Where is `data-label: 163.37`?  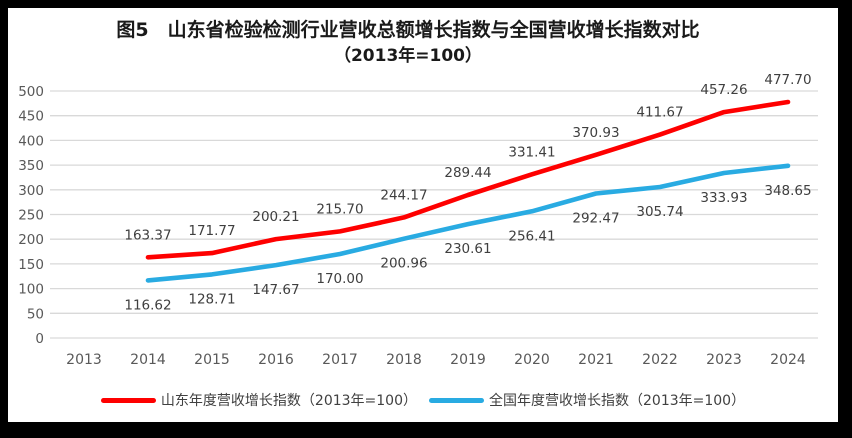 data-label: 163.37 is located at coordinates (147, 235).